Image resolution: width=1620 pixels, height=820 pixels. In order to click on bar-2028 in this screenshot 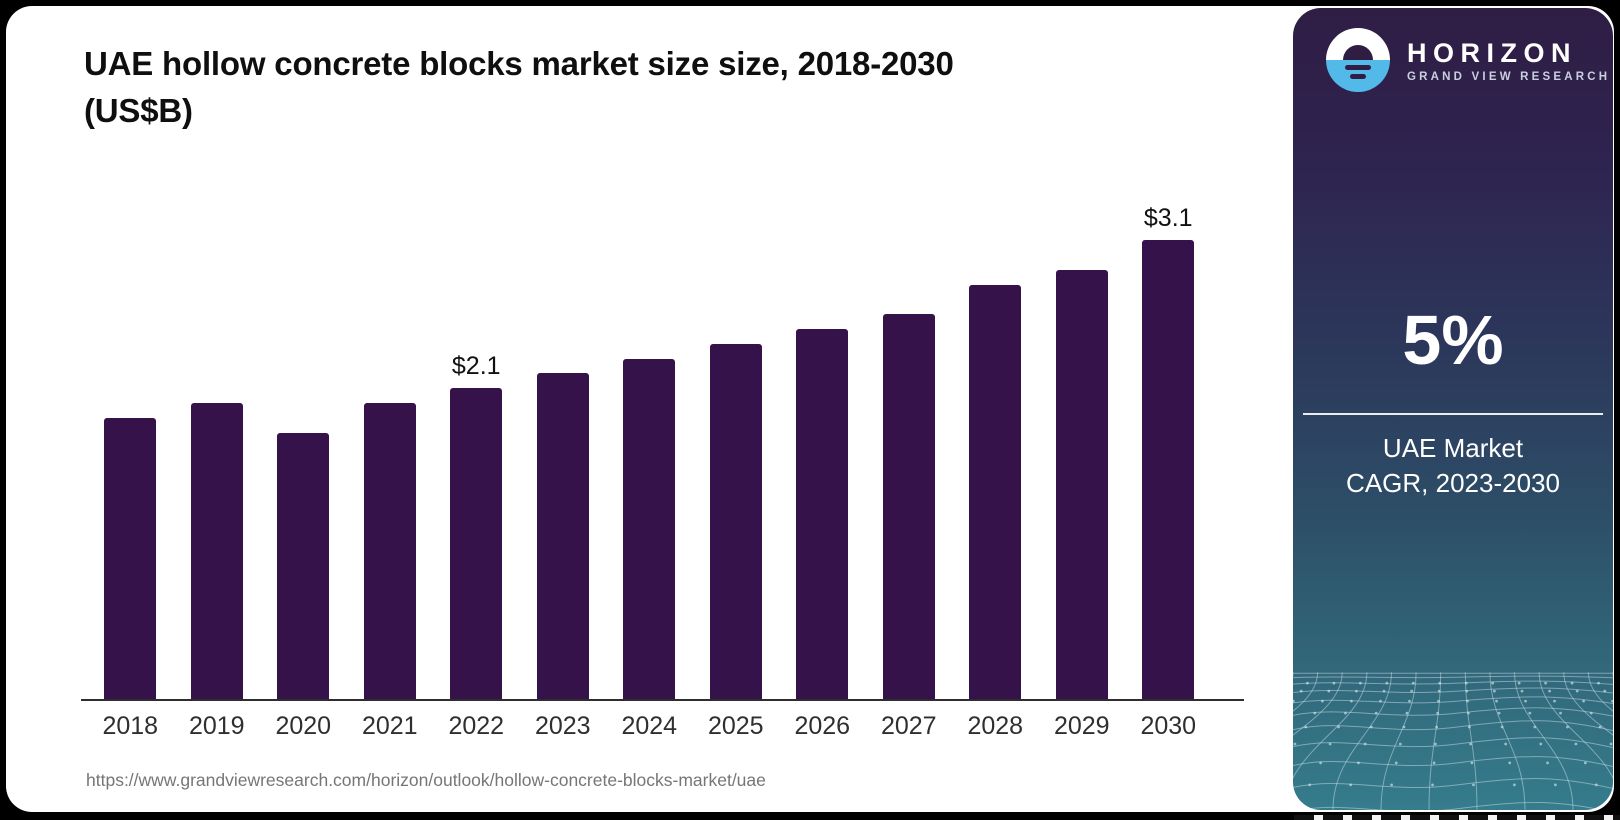, I will do `click(995, 492)`.